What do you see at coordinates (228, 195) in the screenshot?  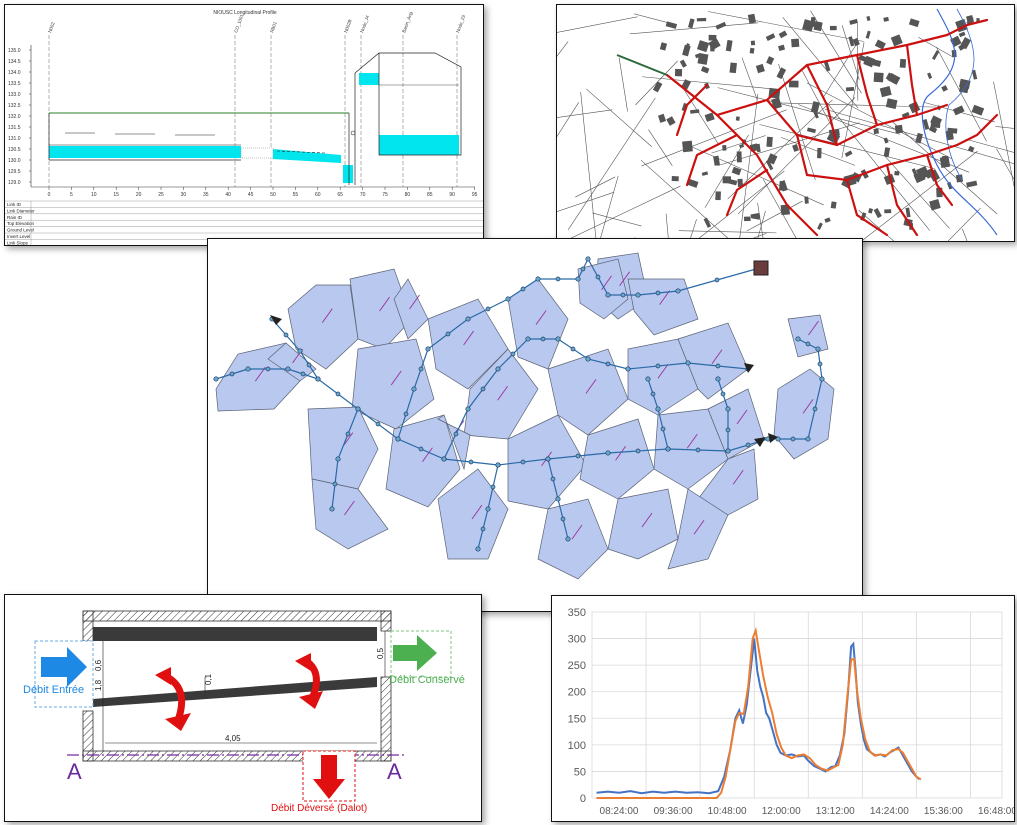 I see `profile-x-tick: 40` at bounding box center [228, 195].